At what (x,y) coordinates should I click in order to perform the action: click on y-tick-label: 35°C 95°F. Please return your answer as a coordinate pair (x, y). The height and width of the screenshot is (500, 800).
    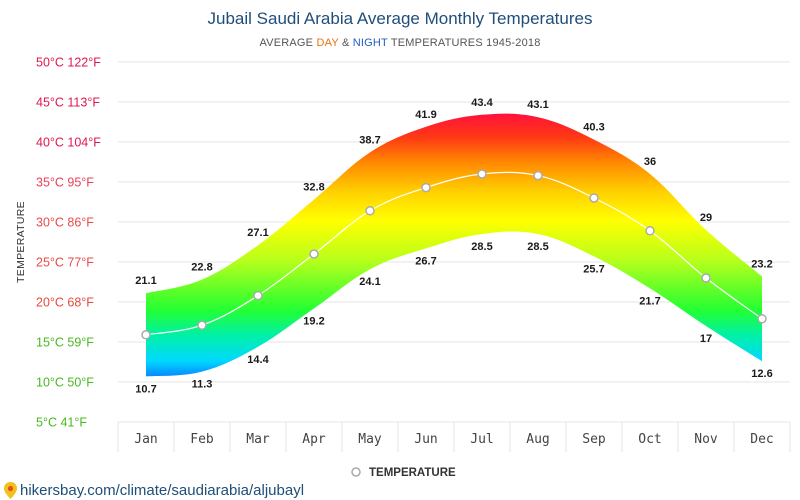
    Looking at the image, I should click on (65, 183).